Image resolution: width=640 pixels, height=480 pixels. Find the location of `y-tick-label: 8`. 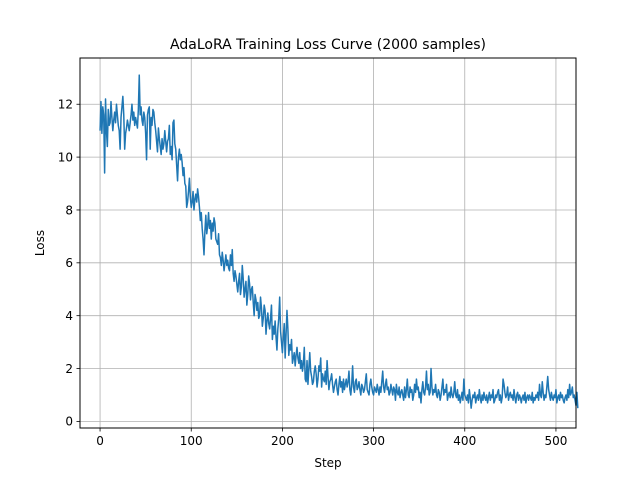

y-tick-label: 8 is located at coordinates (69, 210).